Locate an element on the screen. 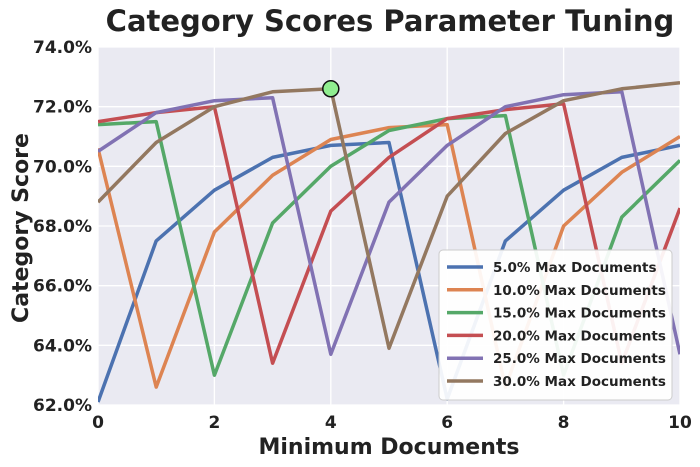 The height and width of the screenshot is (467, 700). y-tick-label: 66.0% is located at coordinates (62, 287).